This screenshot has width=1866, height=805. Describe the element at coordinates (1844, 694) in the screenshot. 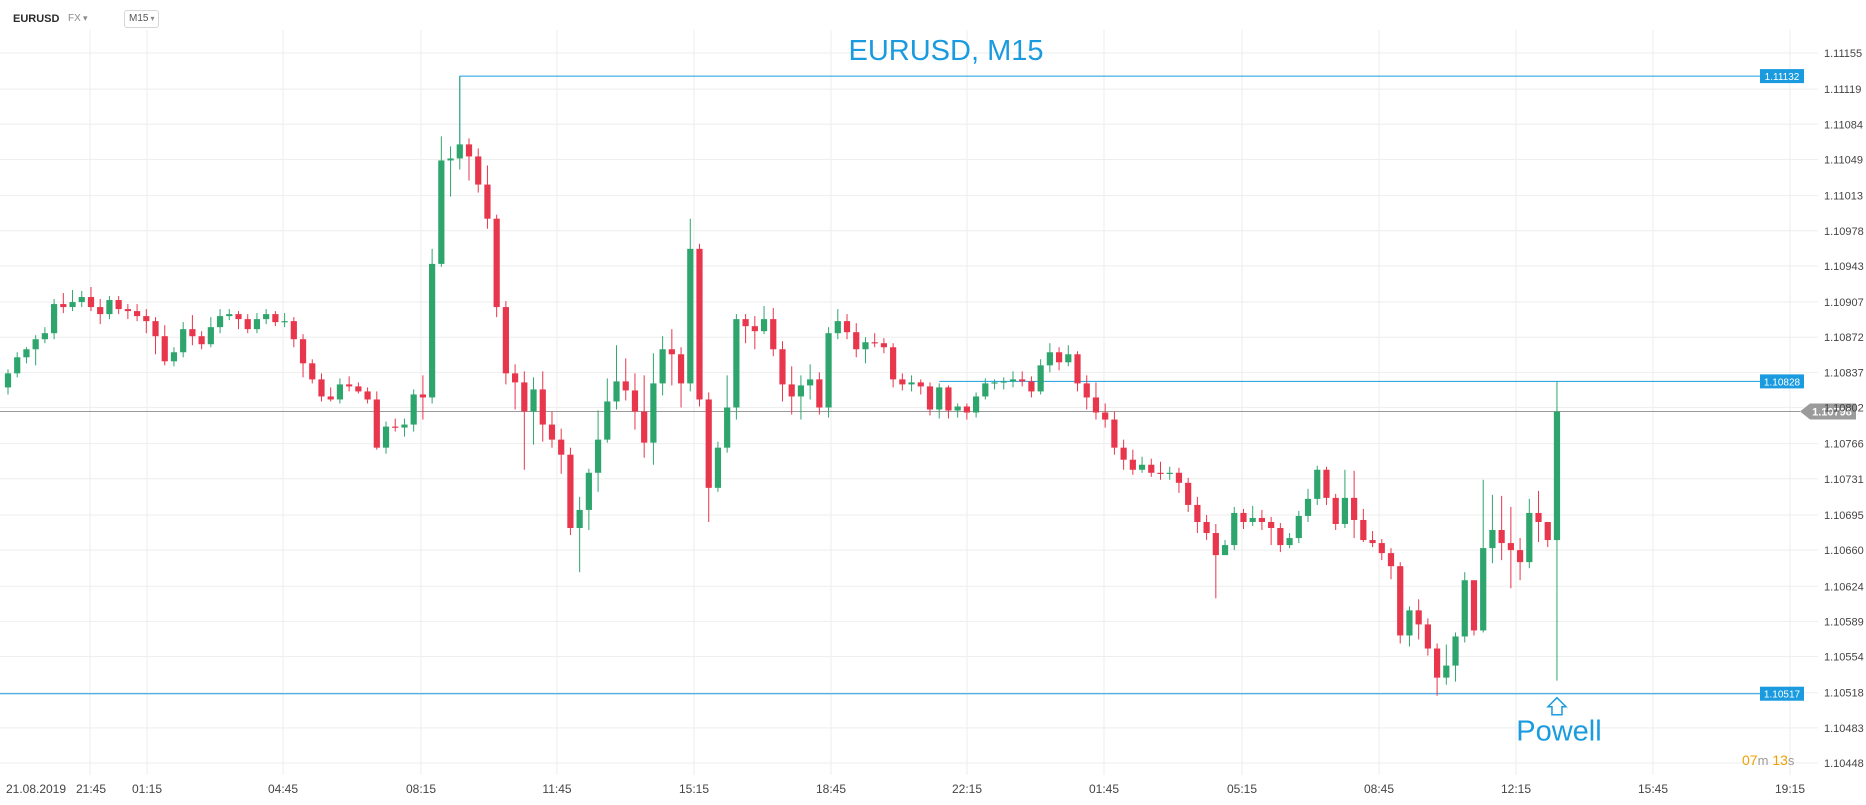

I see `y-tick-label: 1.10518` at that location.